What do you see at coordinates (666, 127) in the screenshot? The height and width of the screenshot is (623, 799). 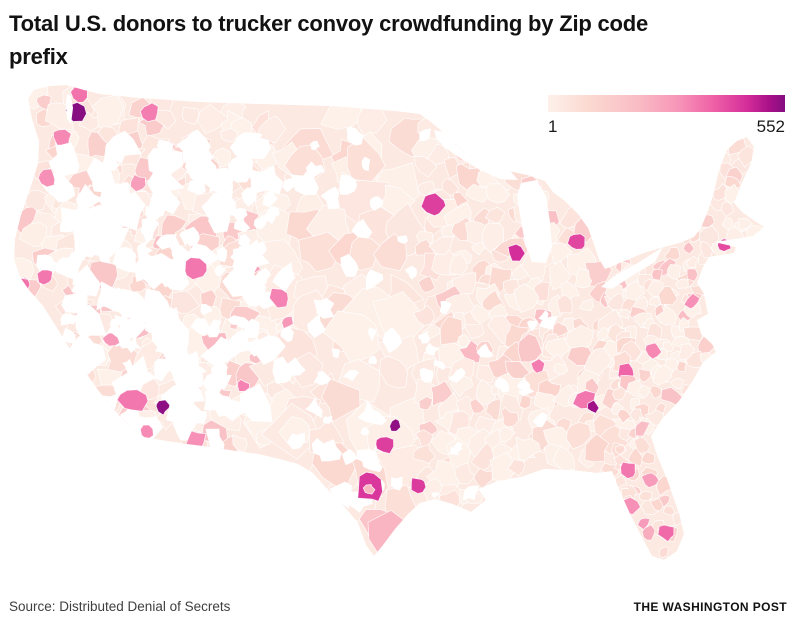 I see `legend-labels: 1 552` at bounding box center [666, 127].